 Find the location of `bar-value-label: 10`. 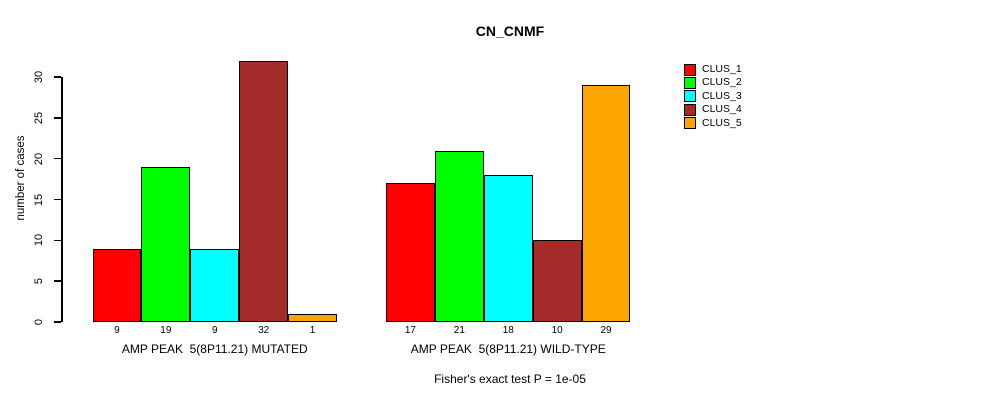

bar-value-label: 10 is located at coordinates (557, 330).